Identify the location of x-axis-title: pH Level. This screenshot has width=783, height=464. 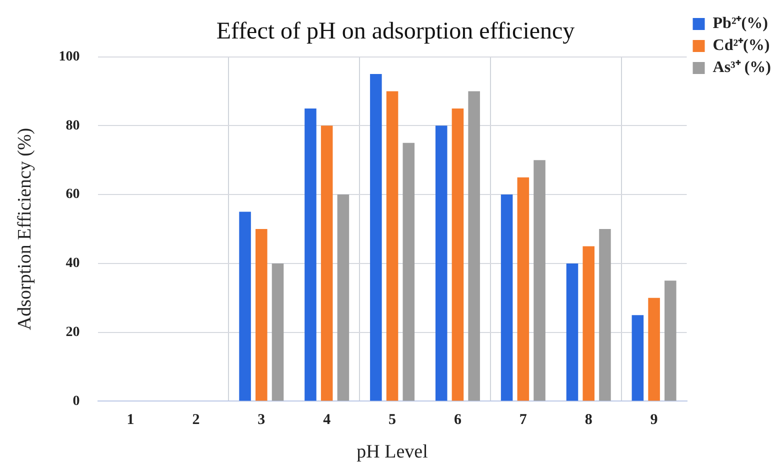
(392, 452).